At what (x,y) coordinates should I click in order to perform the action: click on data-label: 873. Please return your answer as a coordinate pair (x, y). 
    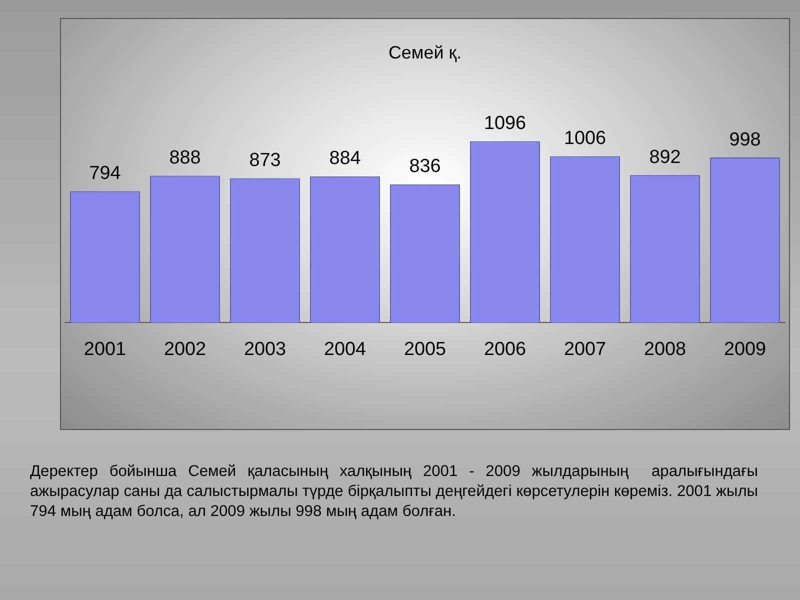
    Looking at the image, I should click on (265, 161).